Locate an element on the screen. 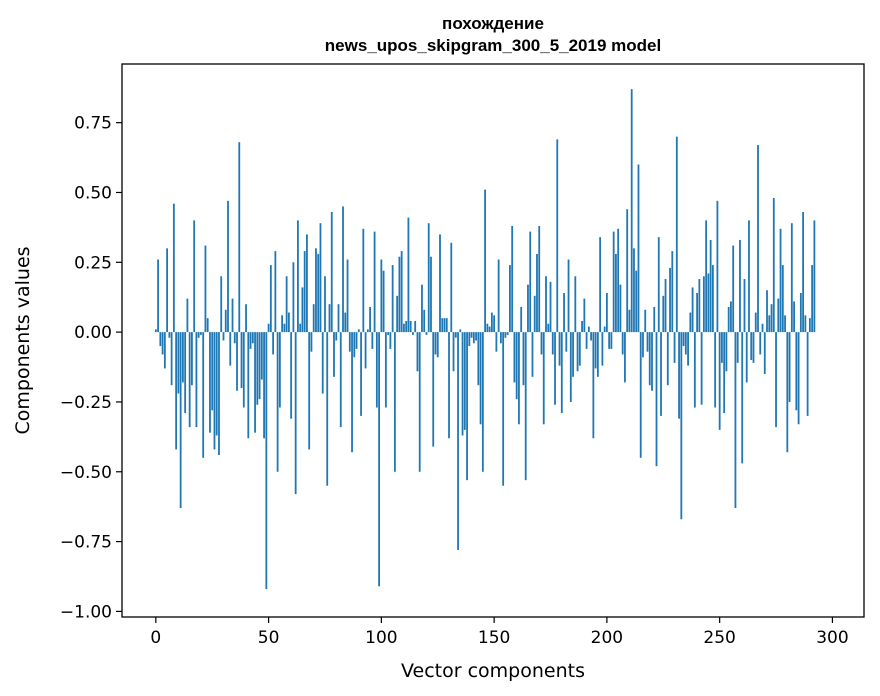  x-tick-label: 150 is located at coordinates (494, 638).